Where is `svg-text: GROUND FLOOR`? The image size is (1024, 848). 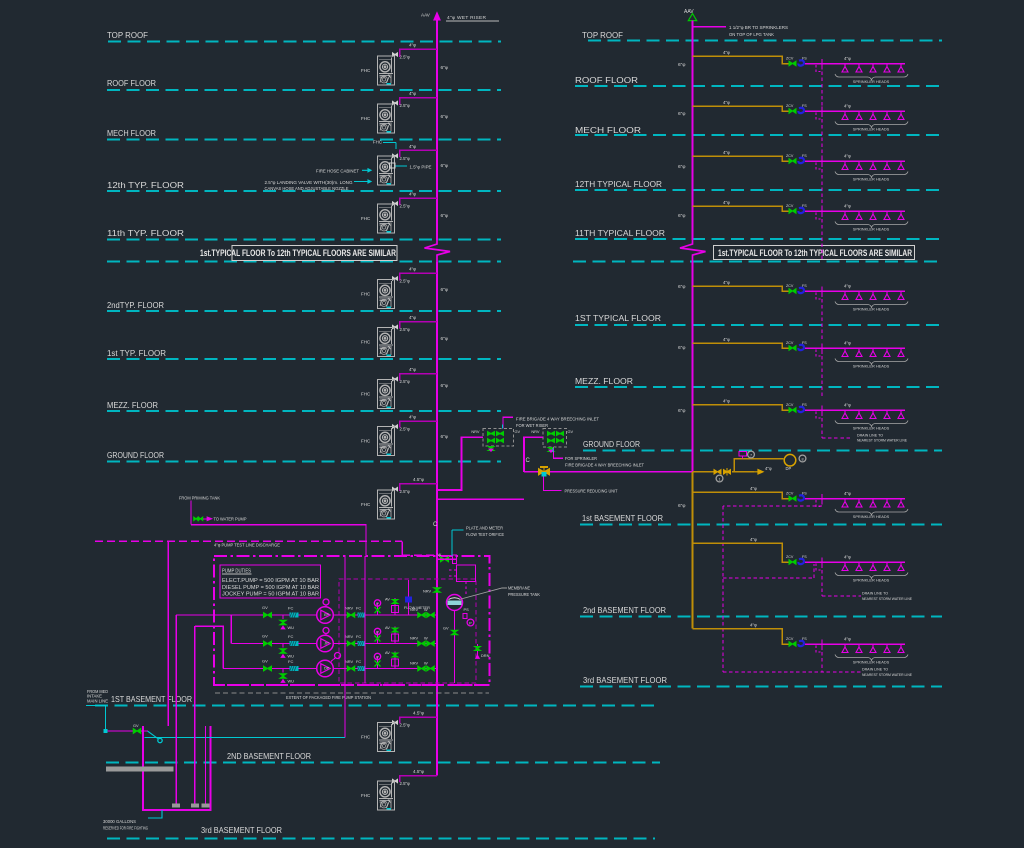 svg-text: GROUND FLOOR is located at coordinates (135, 455).